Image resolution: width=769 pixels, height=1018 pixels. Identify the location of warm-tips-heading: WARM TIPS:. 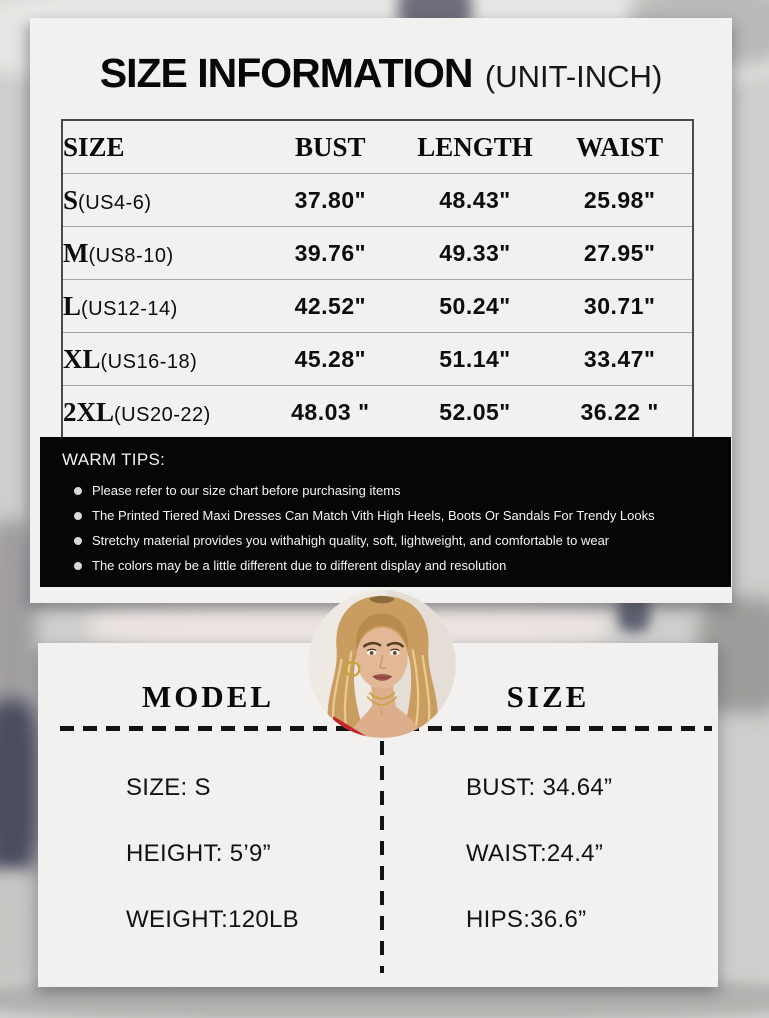
(114, 459).